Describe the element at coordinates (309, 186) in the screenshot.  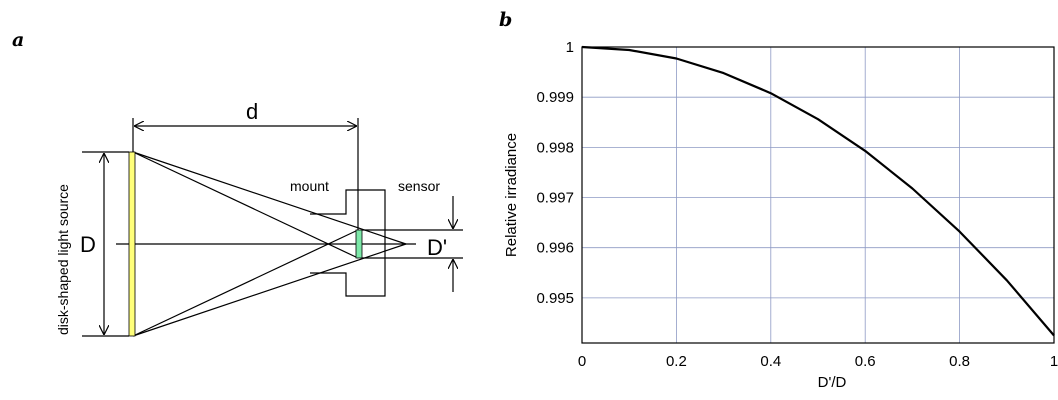
I see `mount-label: mount` at that location.